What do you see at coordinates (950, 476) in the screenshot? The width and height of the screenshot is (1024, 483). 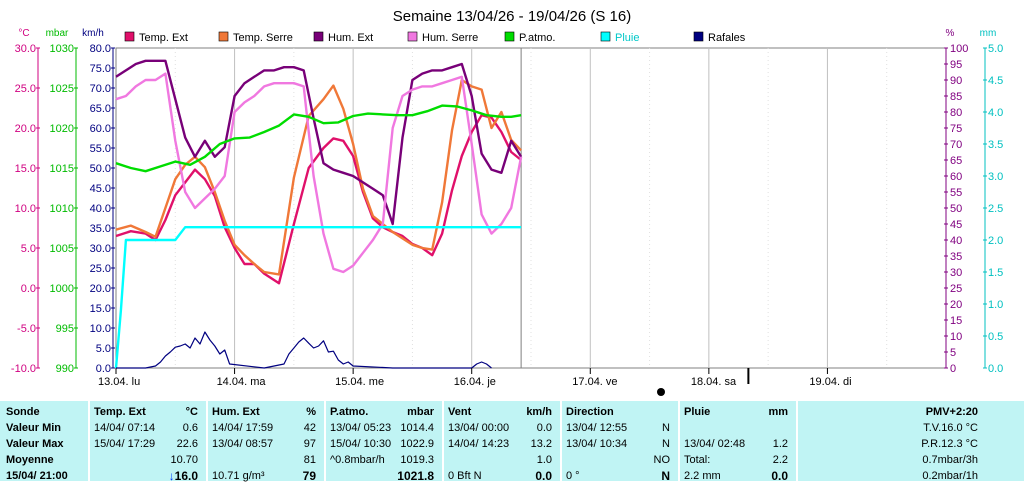 I see `pmv-line-4: 0.2mbar/1h` at bounding box center [950, 476].